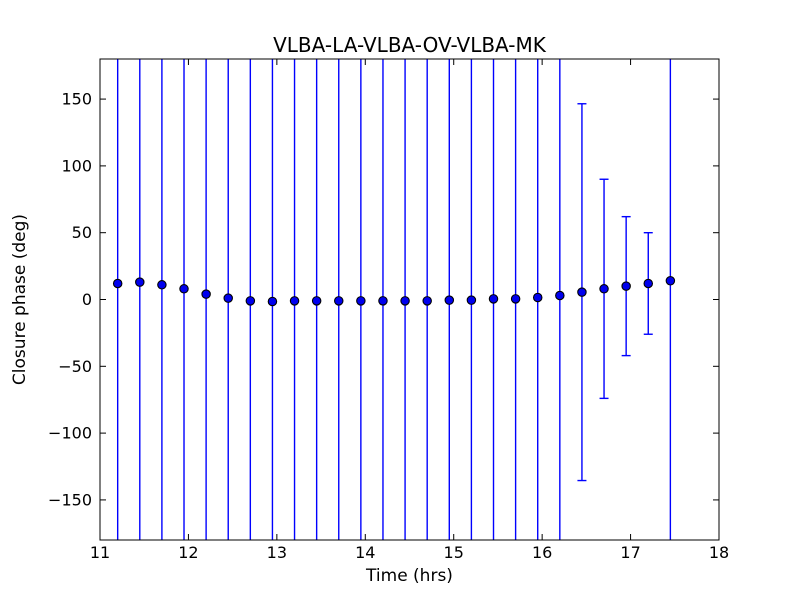 This screenshot has width=800, height=604. Describe the element at coordinates (542, 552) in the screenshot. I see `x-tick-label: 16` at that location.